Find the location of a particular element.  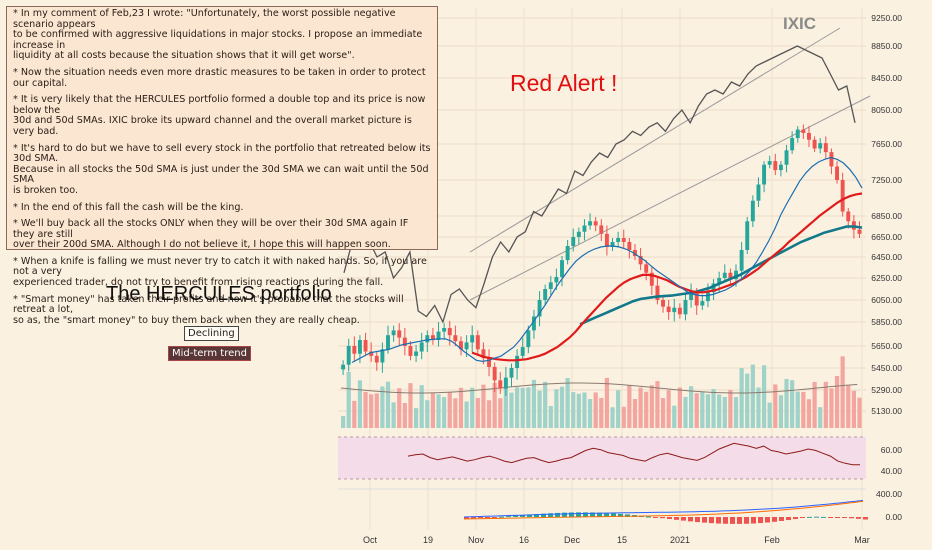

time-tick-label: Nov is located at coordinates (476, 540).